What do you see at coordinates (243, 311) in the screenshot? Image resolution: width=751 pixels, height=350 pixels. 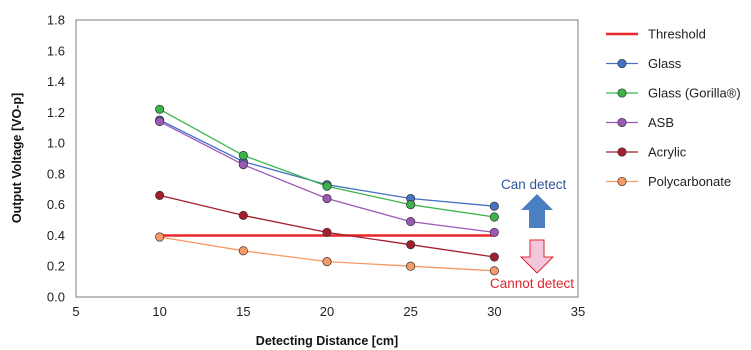 I see `x-tick-label: 15` at bounding box center [243, 311].